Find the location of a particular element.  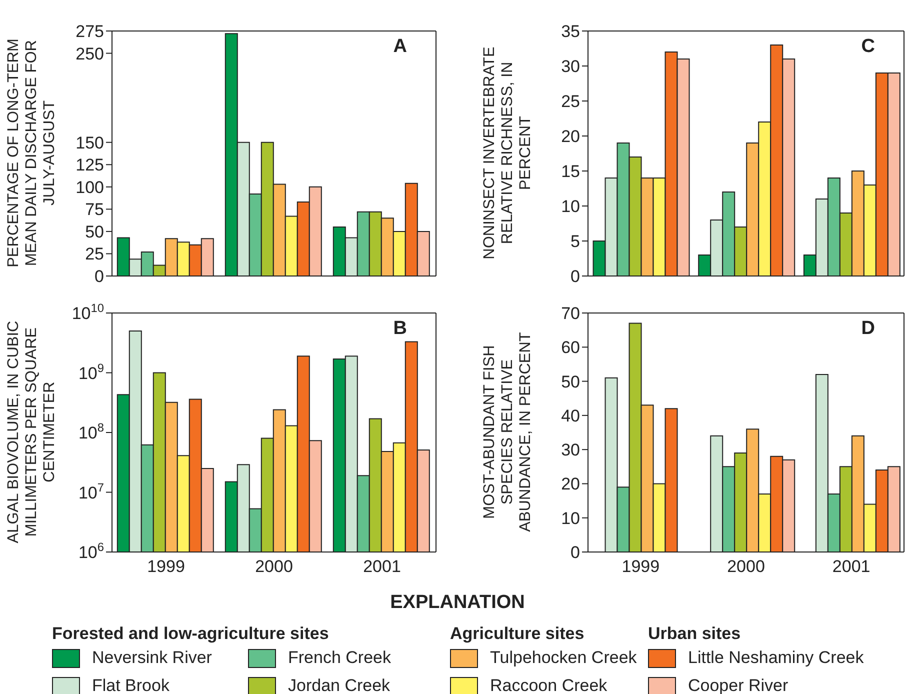

chart-title: C is located at coordinates (868, 47).